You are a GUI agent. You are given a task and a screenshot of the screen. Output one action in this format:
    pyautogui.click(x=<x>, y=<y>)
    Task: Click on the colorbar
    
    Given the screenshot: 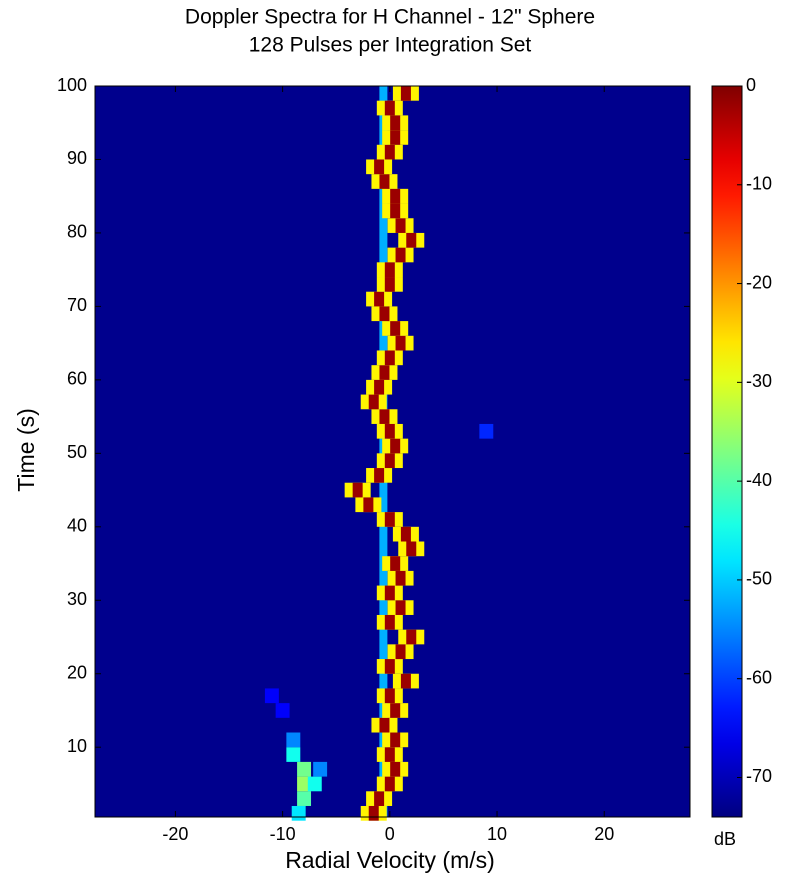 What is the action you would take?
    pyautogui.click(x=727, y=451)
    